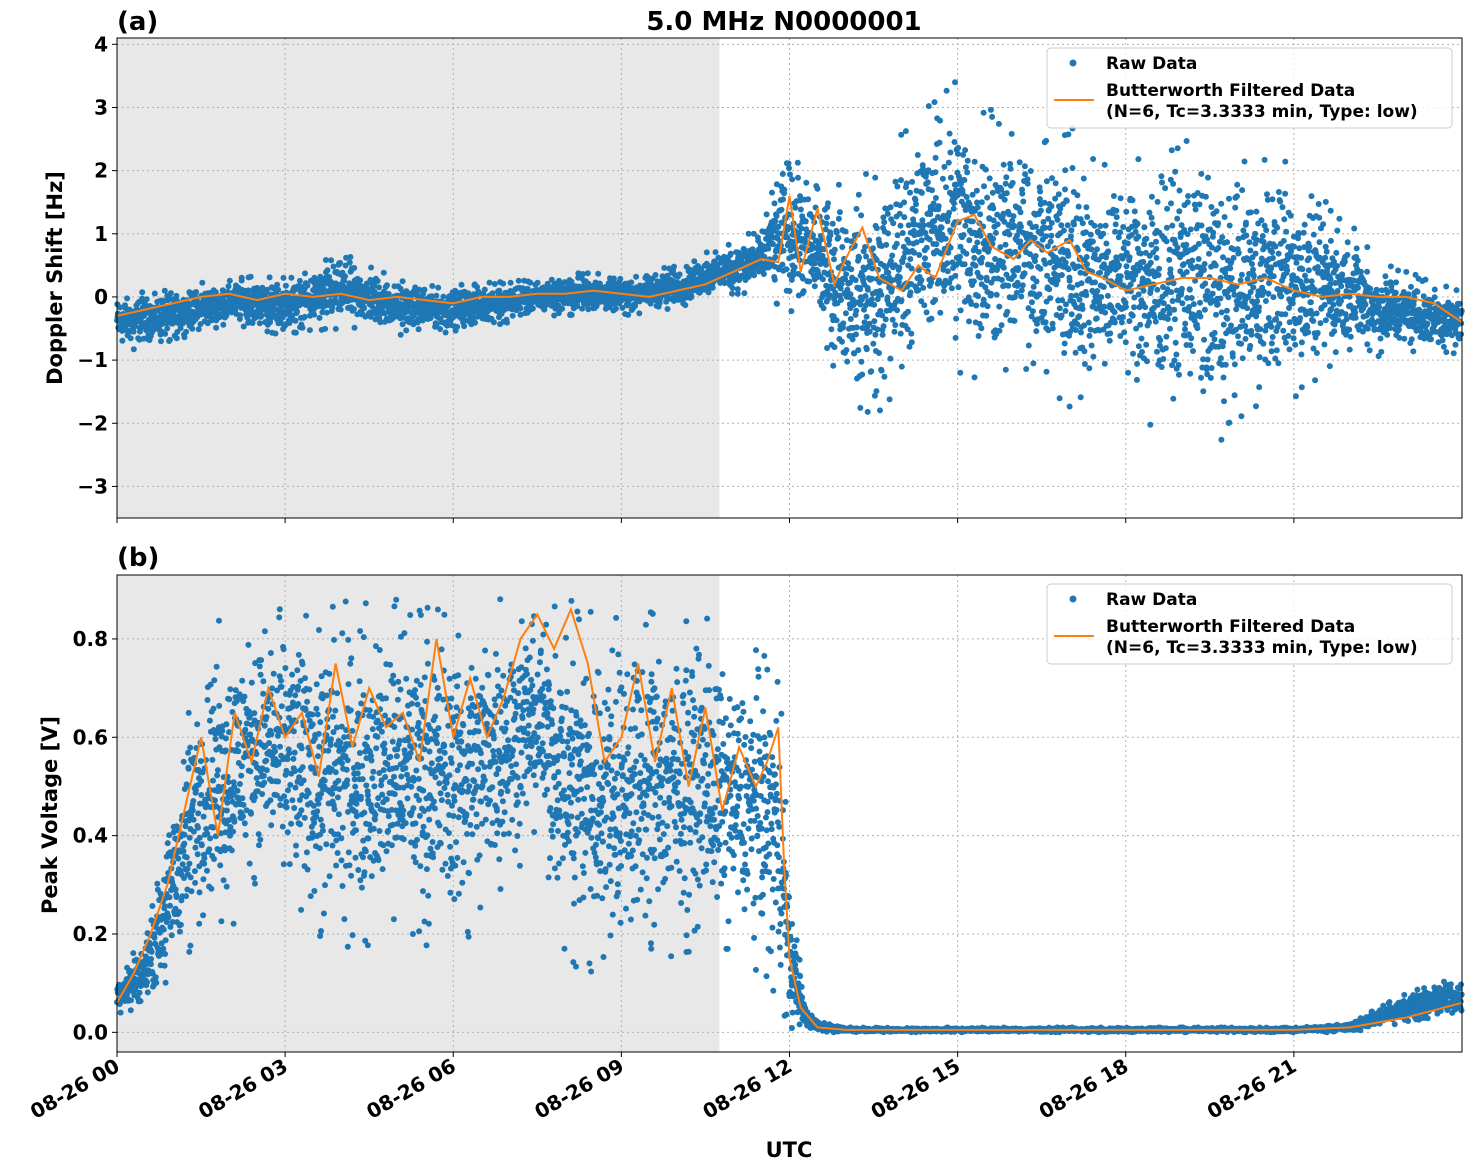 The image size is (1471, 1172). I want to click on panel-a-ylabel: Doppler Shift [Hz], so click(55, 278).